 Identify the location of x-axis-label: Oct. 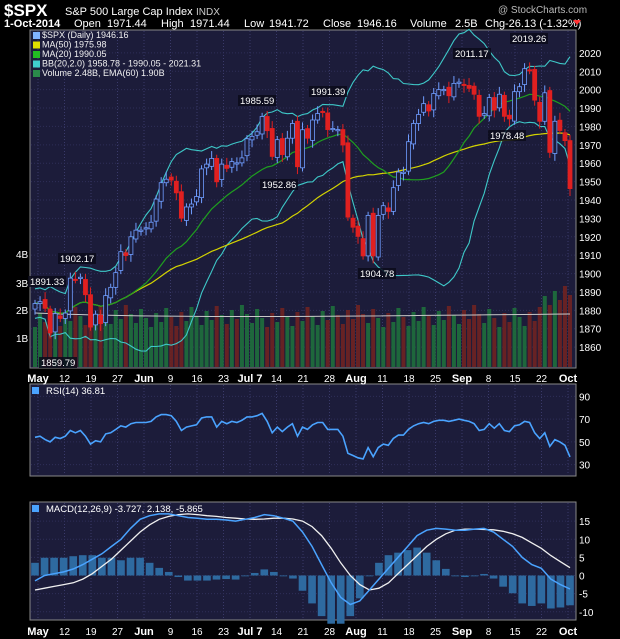
(568, 379).